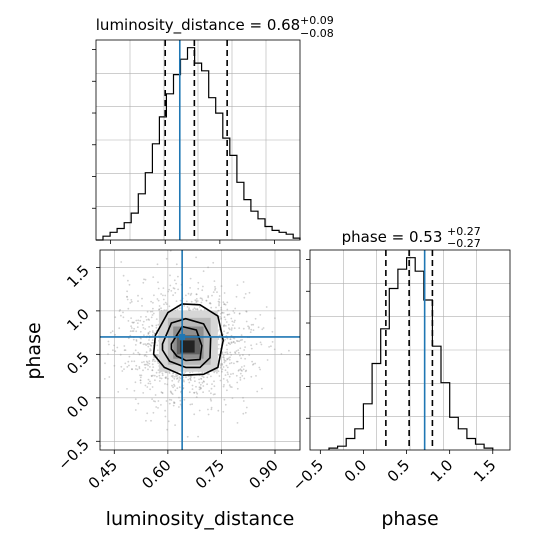  Describe the element at coordinates (283, 25) in the screenshot. I see `title-median: 0.68` at that location.